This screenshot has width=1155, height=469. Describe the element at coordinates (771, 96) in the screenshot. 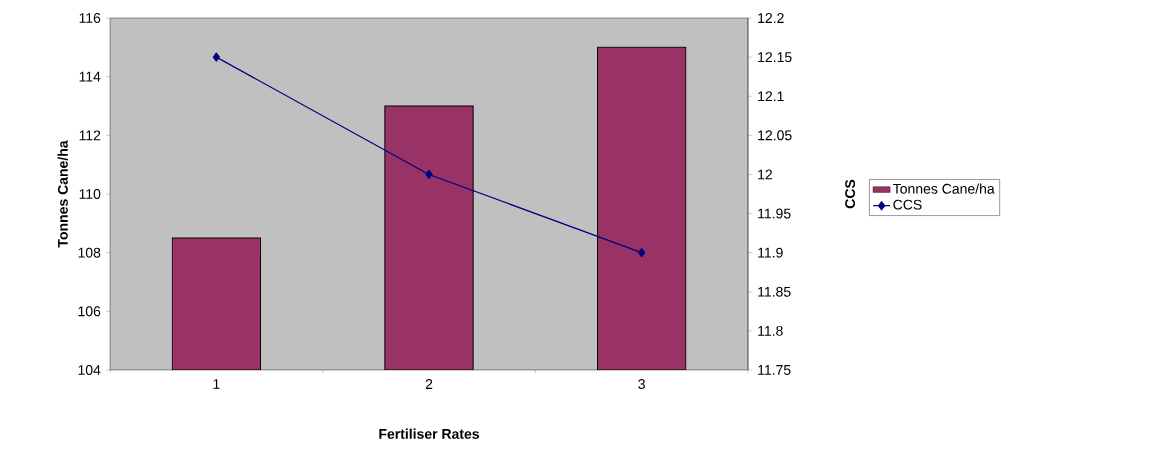

I see `y2-tick-label: 12.1` at that location.